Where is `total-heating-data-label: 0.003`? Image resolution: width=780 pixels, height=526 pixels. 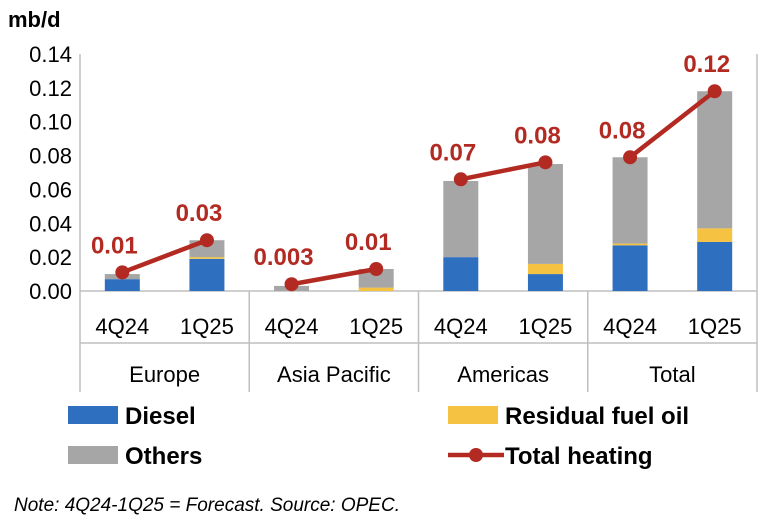
total-heating-data-label: 0.003 is located at coordinates (284, 257).